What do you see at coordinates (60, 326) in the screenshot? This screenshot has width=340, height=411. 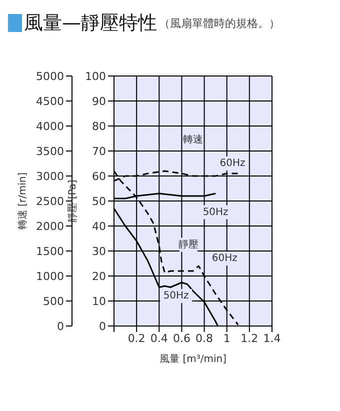 I see `y2-tick-label: 0` at bounding box center [60, 326].